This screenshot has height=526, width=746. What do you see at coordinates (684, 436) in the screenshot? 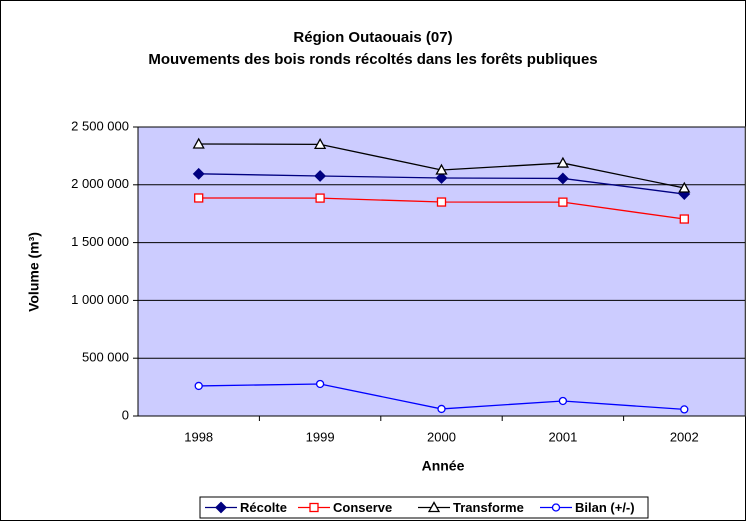
I see `x-tick-label: 2002` at bounding box center [684, 436].